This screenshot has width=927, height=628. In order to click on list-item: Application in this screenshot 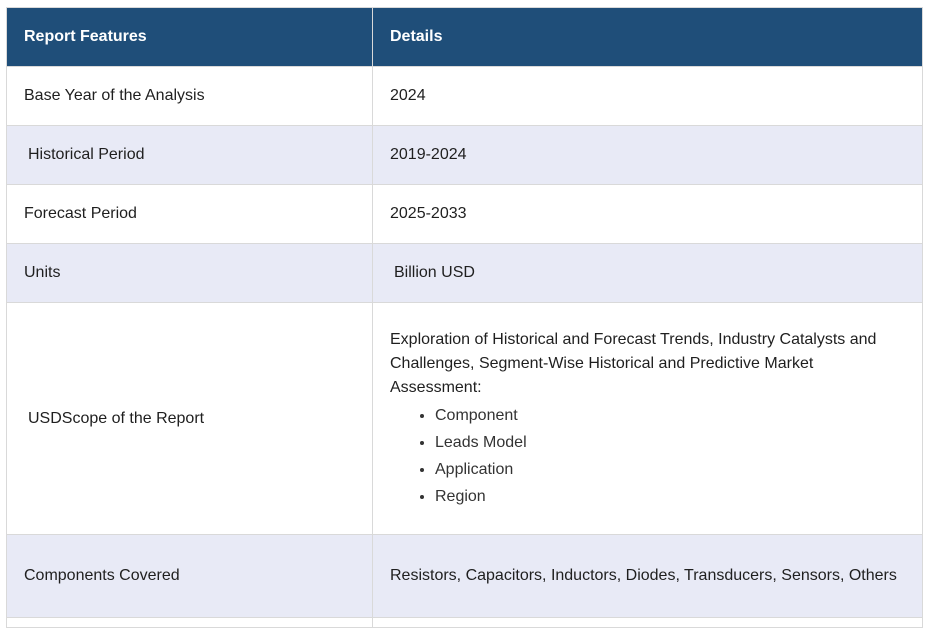, I will do `click(670, 469)`.